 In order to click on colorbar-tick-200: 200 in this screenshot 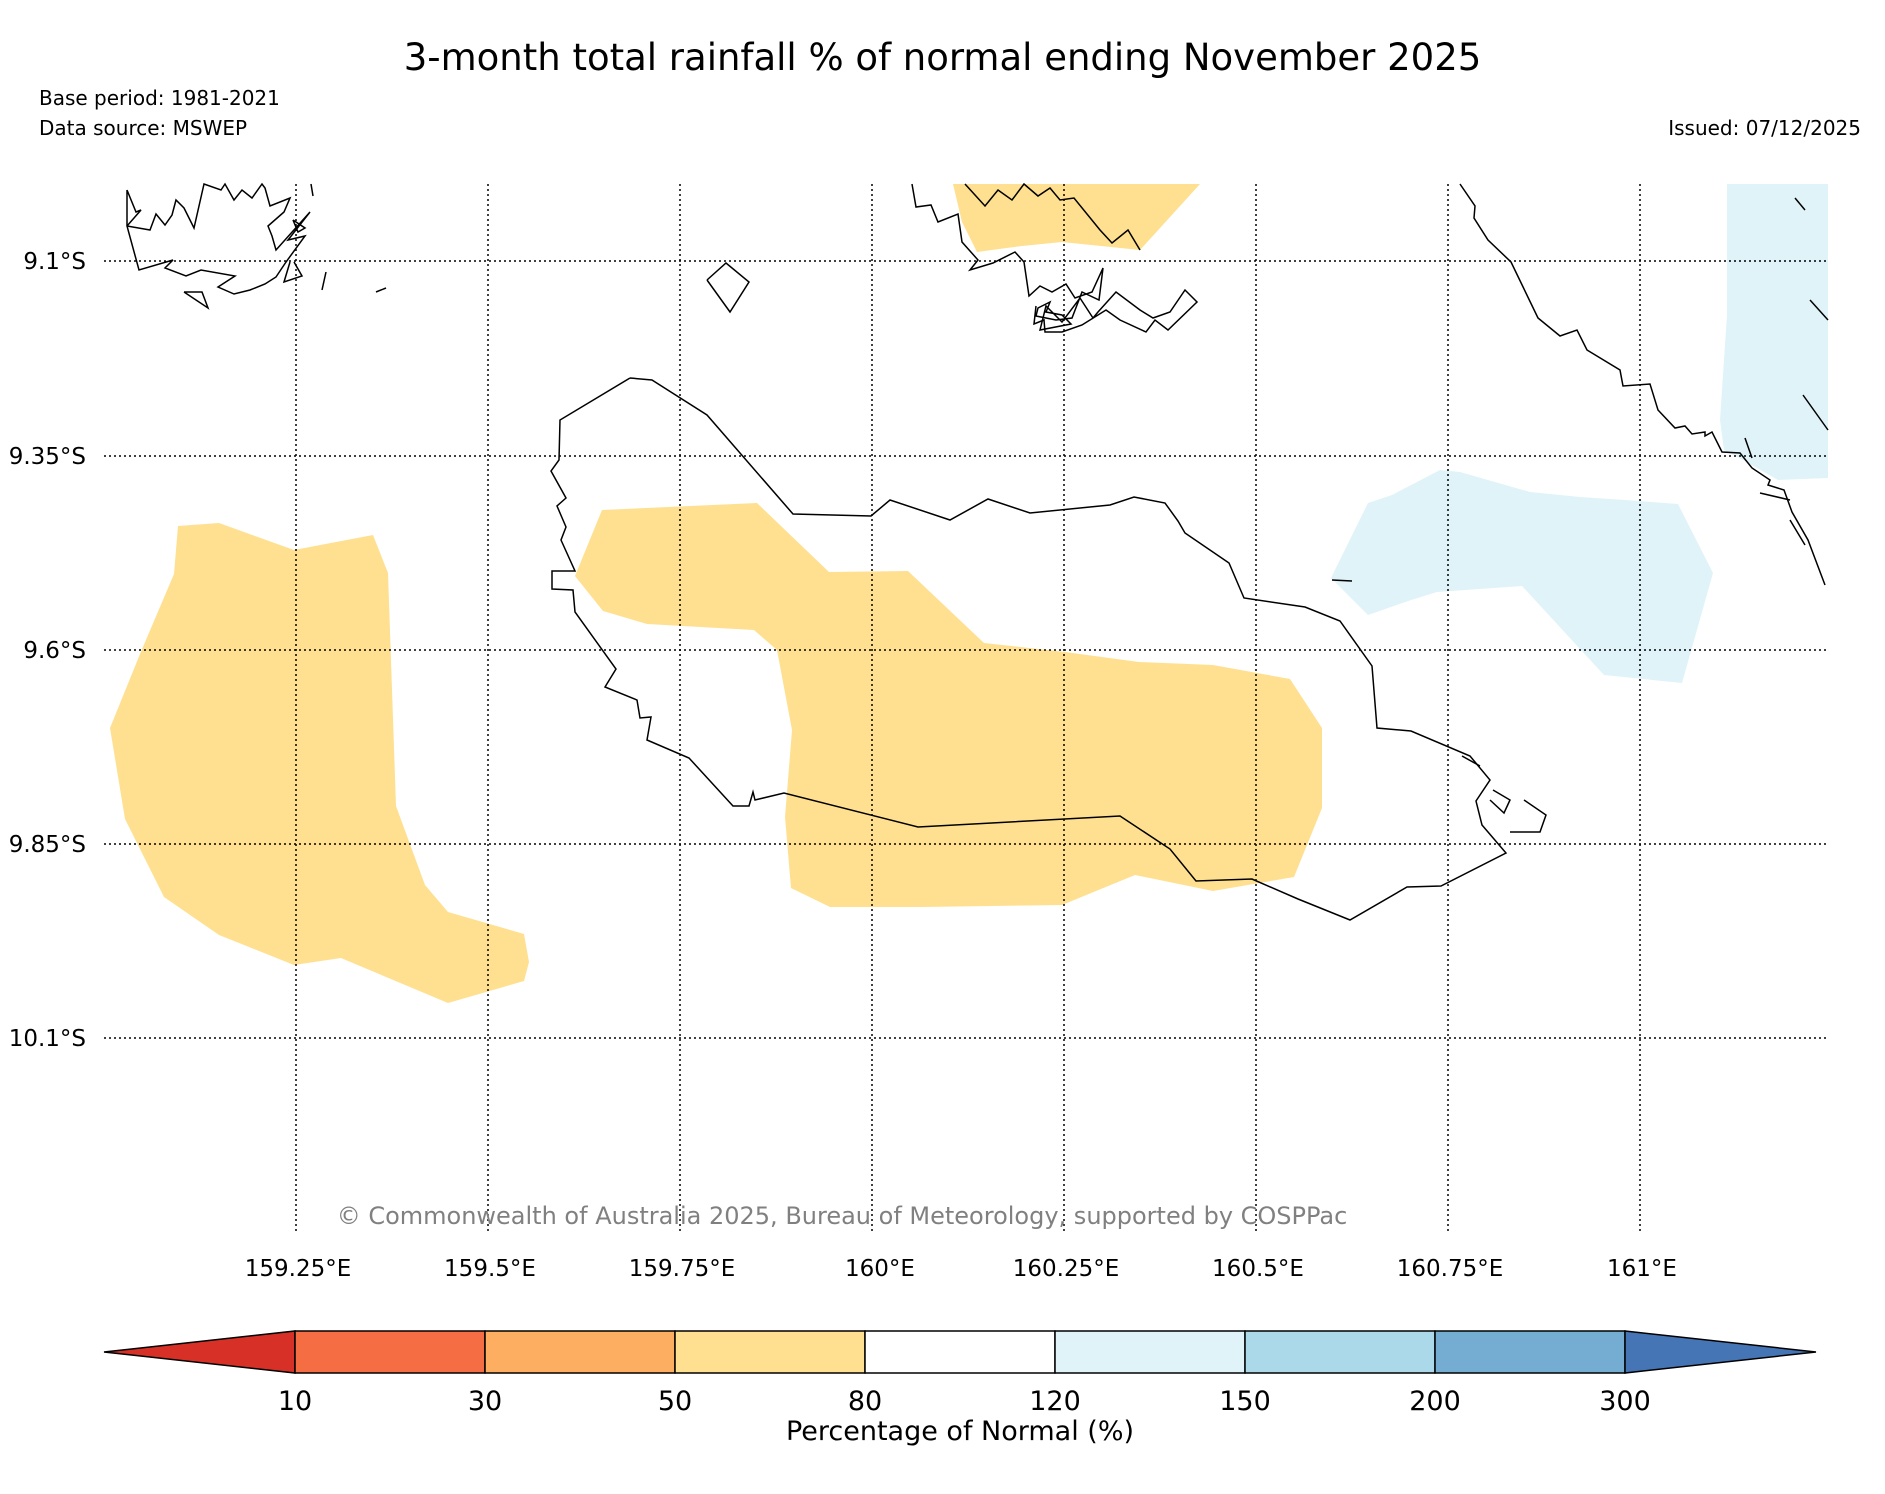, I will do `click(1435, 1401)`.